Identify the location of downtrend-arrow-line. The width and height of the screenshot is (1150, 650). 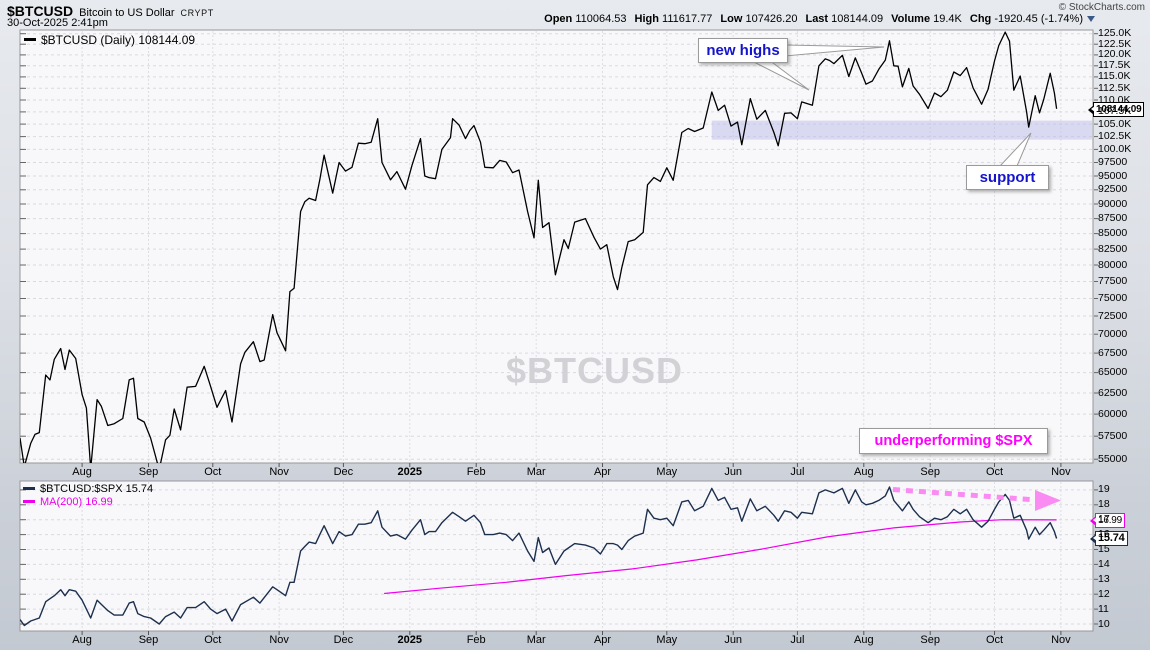
(965, 495).